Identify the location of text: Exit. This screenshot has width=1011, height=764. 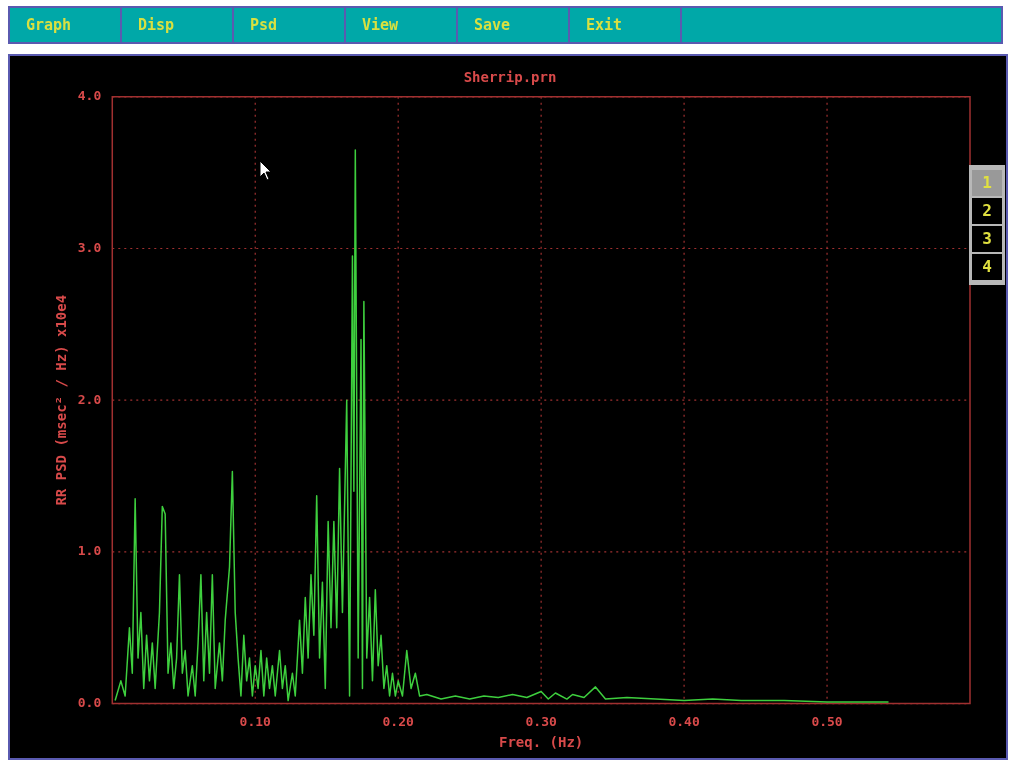
(626, 25).